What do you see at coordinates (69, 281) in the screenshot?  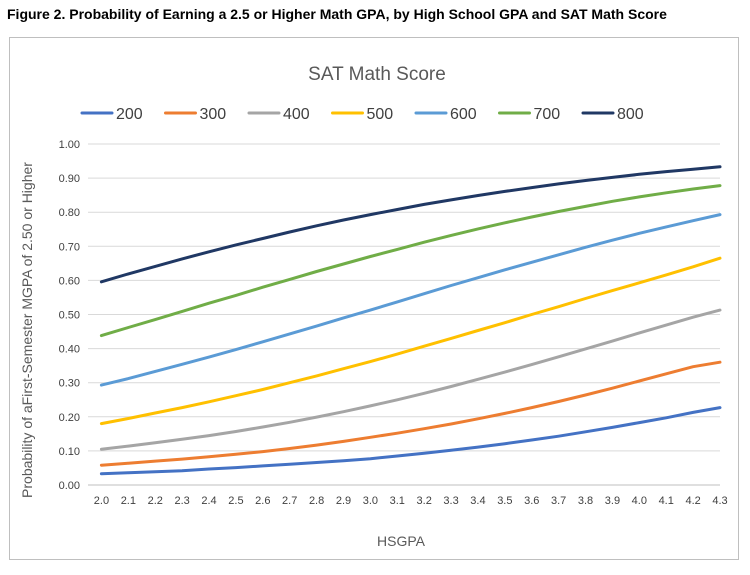 I see `y-tick-label: 0.60` at bounding box center [69, 281].